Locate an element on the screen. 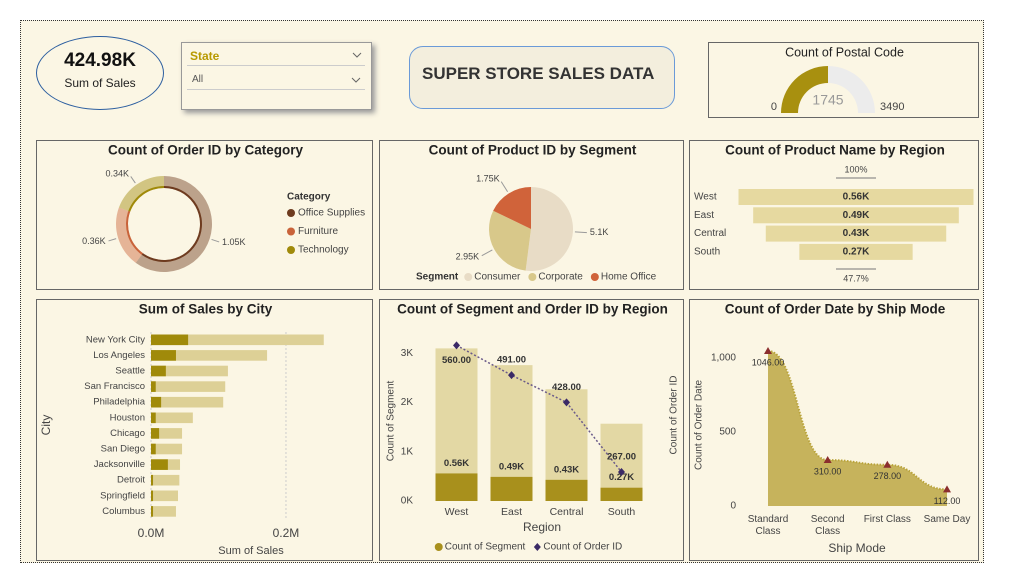 The width and height of the screenshot is (1014, 585). data-label: 112.00 is located at coordinates (947, 501).